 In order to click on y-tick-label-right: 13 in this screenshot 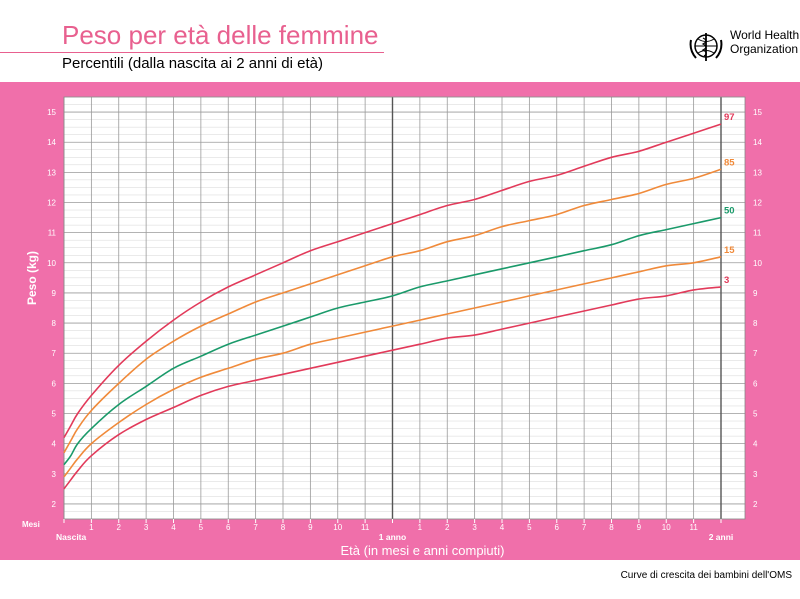, I will do `click(757, 172)`.